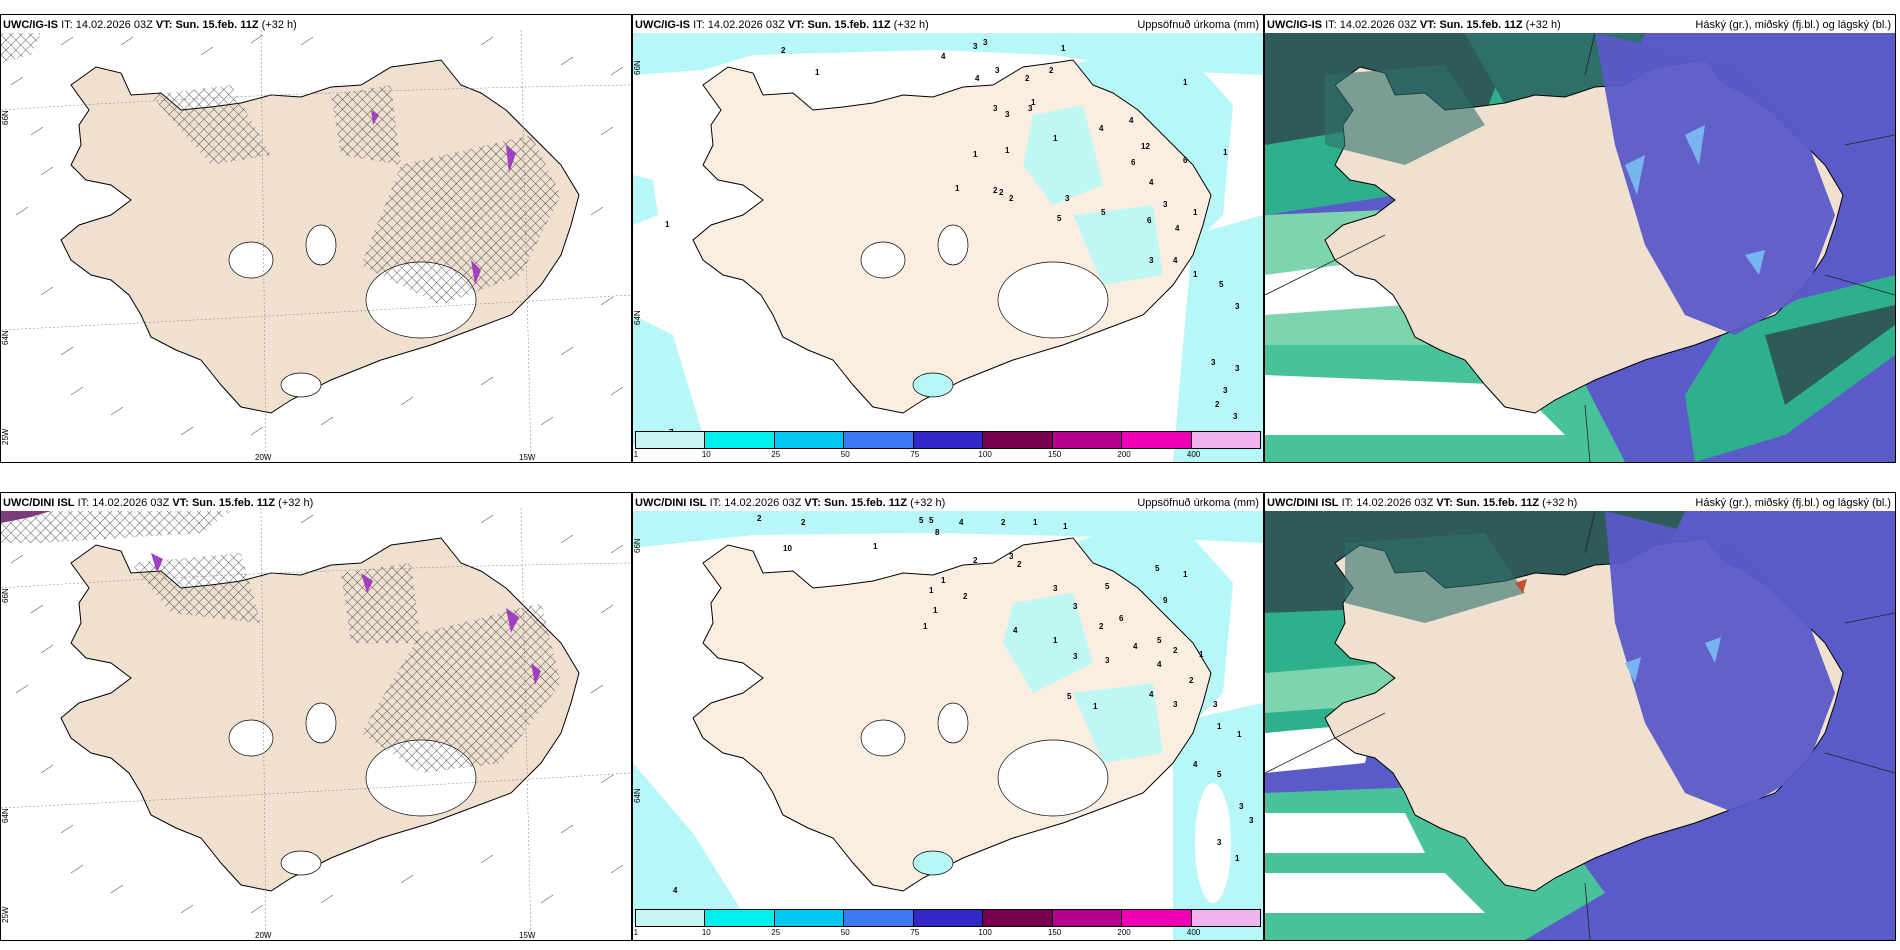 The width and height of the screenshot is (1900, 950). I want to click on colorbar-tick: 75, so click(915, 454).